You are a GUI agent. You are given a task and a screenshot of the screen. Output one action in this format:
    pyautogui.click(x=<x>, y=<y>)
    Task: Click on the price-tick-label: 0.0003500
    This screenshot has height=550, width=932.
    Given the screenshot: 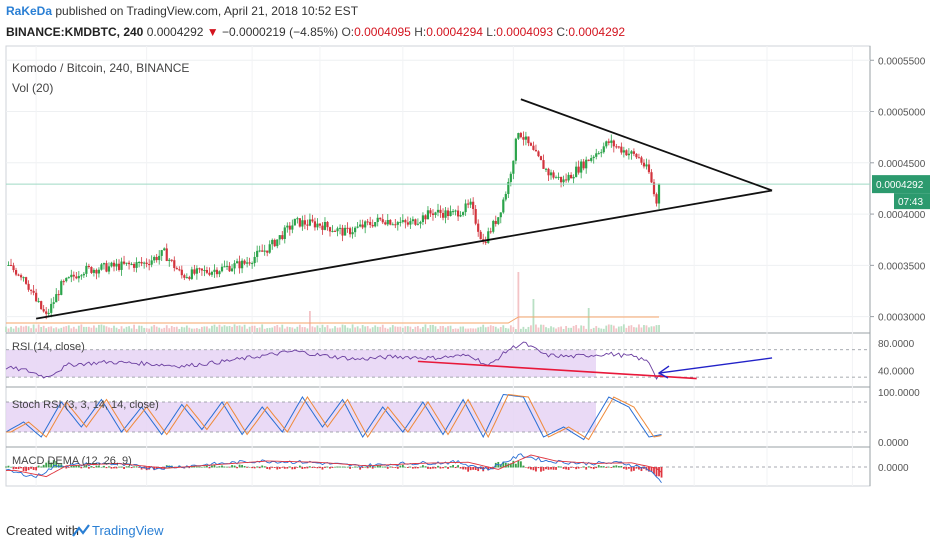 What is the action you would take?
    pyautogui.click(x=902, y=266)
    